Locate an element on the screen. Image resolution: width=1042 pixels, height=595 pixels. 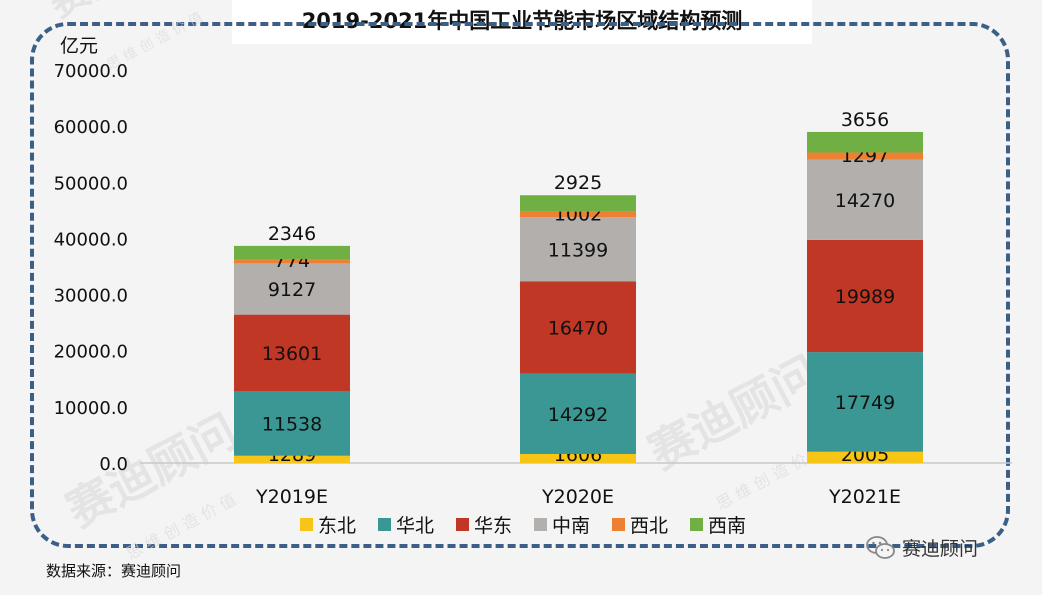
legend: 东北 华北 华东 中南 西北 西南 is located at coordinates (523, 526).